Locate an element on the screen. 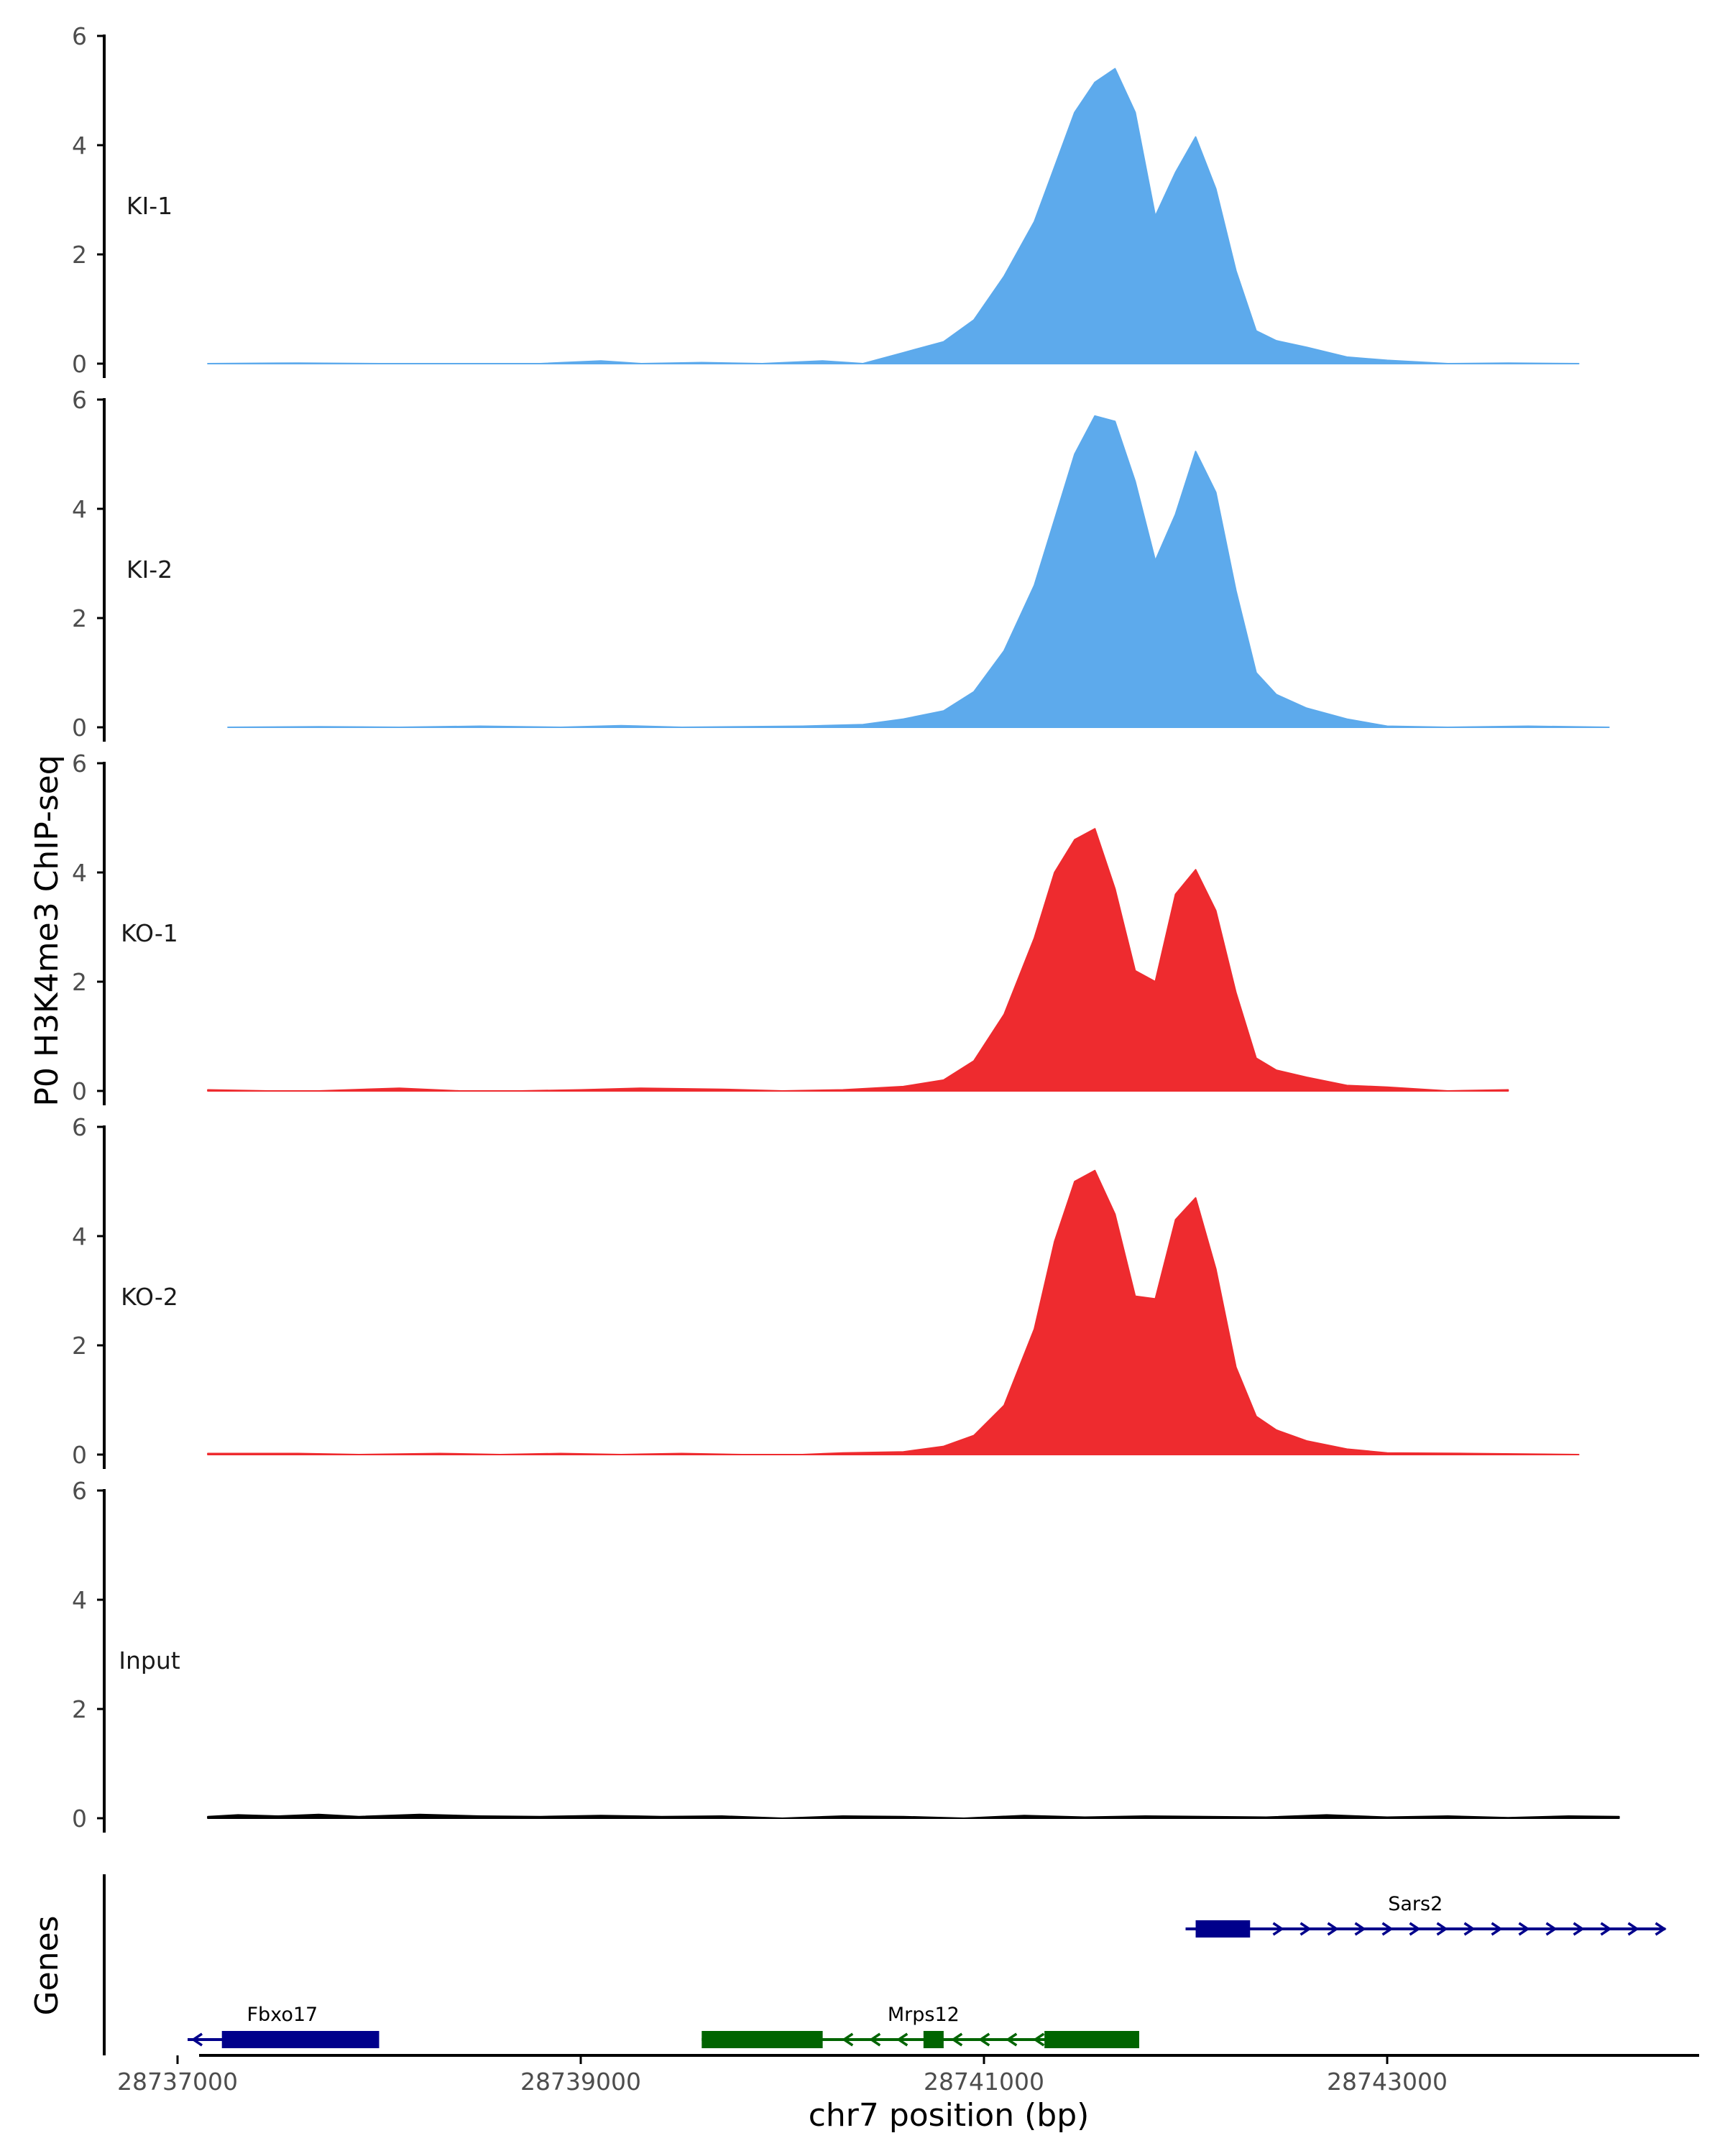 The width and height of the screenshot is (1725, 2156). gene-label: Fbxo17 is located at coordinates (282, 2015).